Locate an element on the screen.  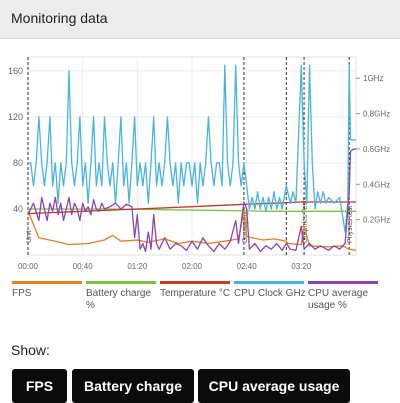
show-battery-charge-button: Battery charge is located at coordinates (133, 386).